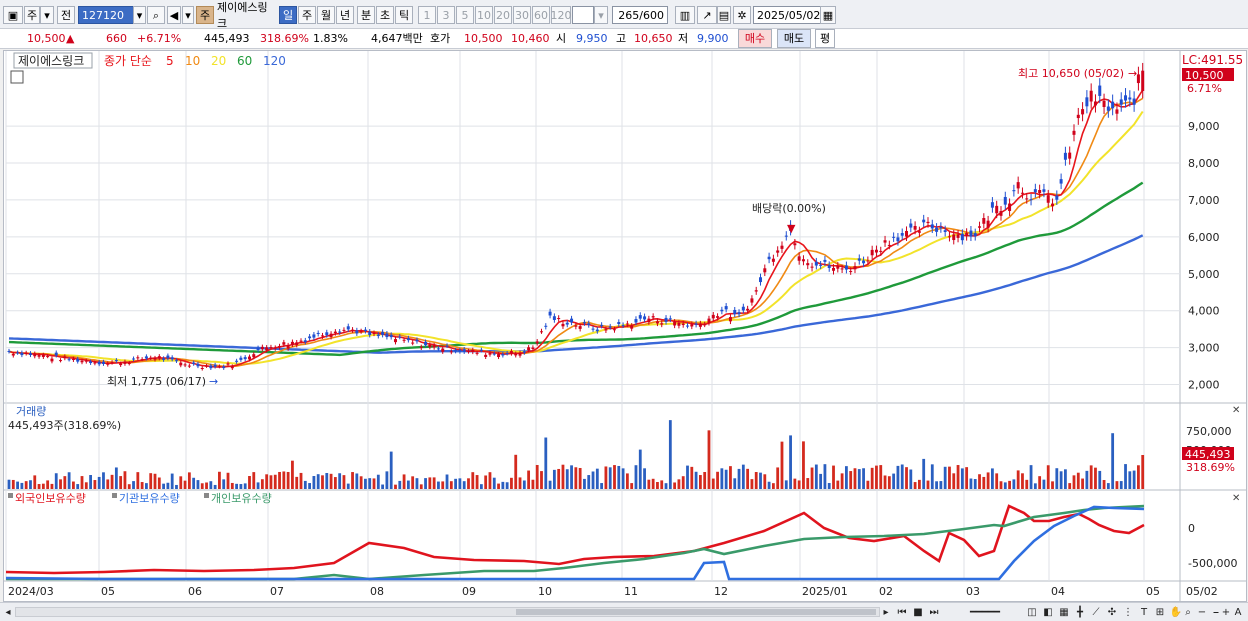  What do you see at coordinates (484, 15) in the screenshot?
I see `interval-10-button: 10` at bounding box center [484, 15].